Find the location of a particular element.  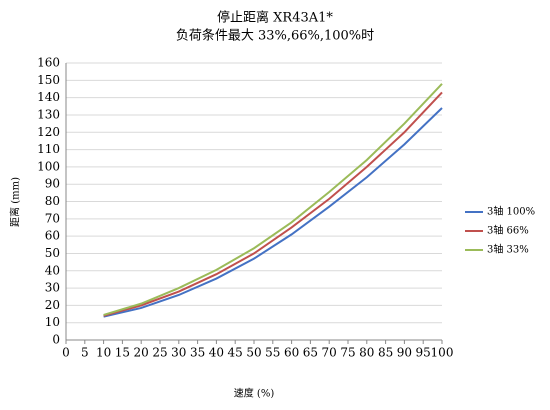

legend-label: 3轴 100% is located at coordinates (511, 211).